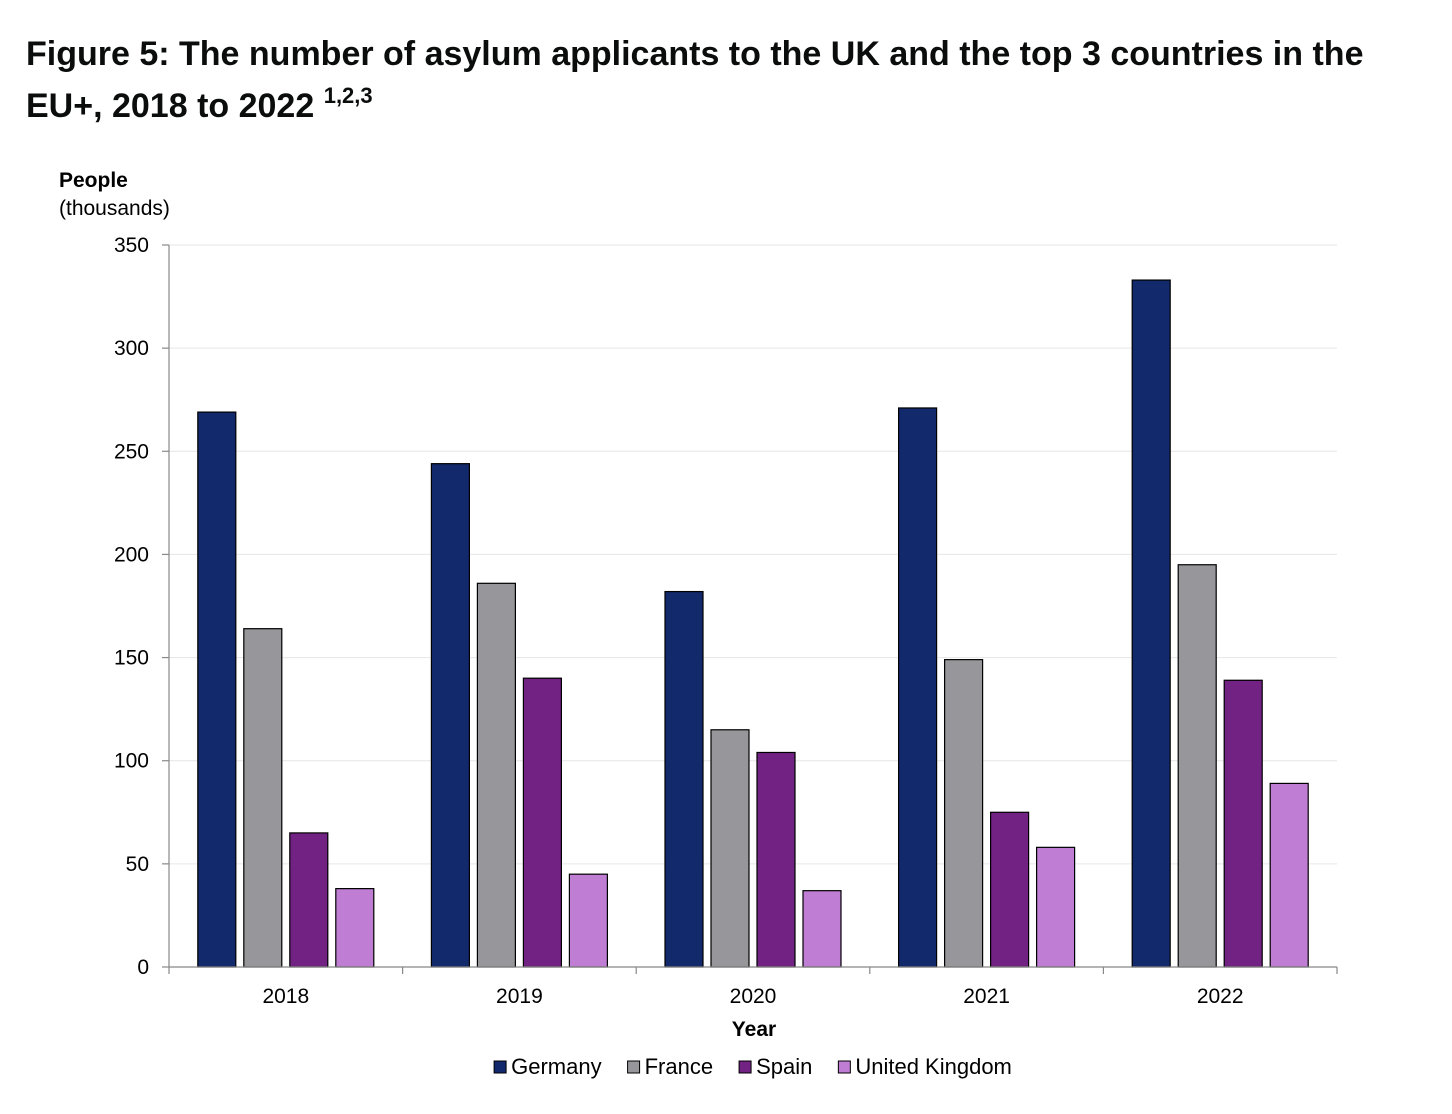 The width and height of the screenshot is (1452, 1114). What do you see at coordinates (986, 996) in the screenshot?
I see `x-tick-label: 2021` at bounding box center [986, 996].